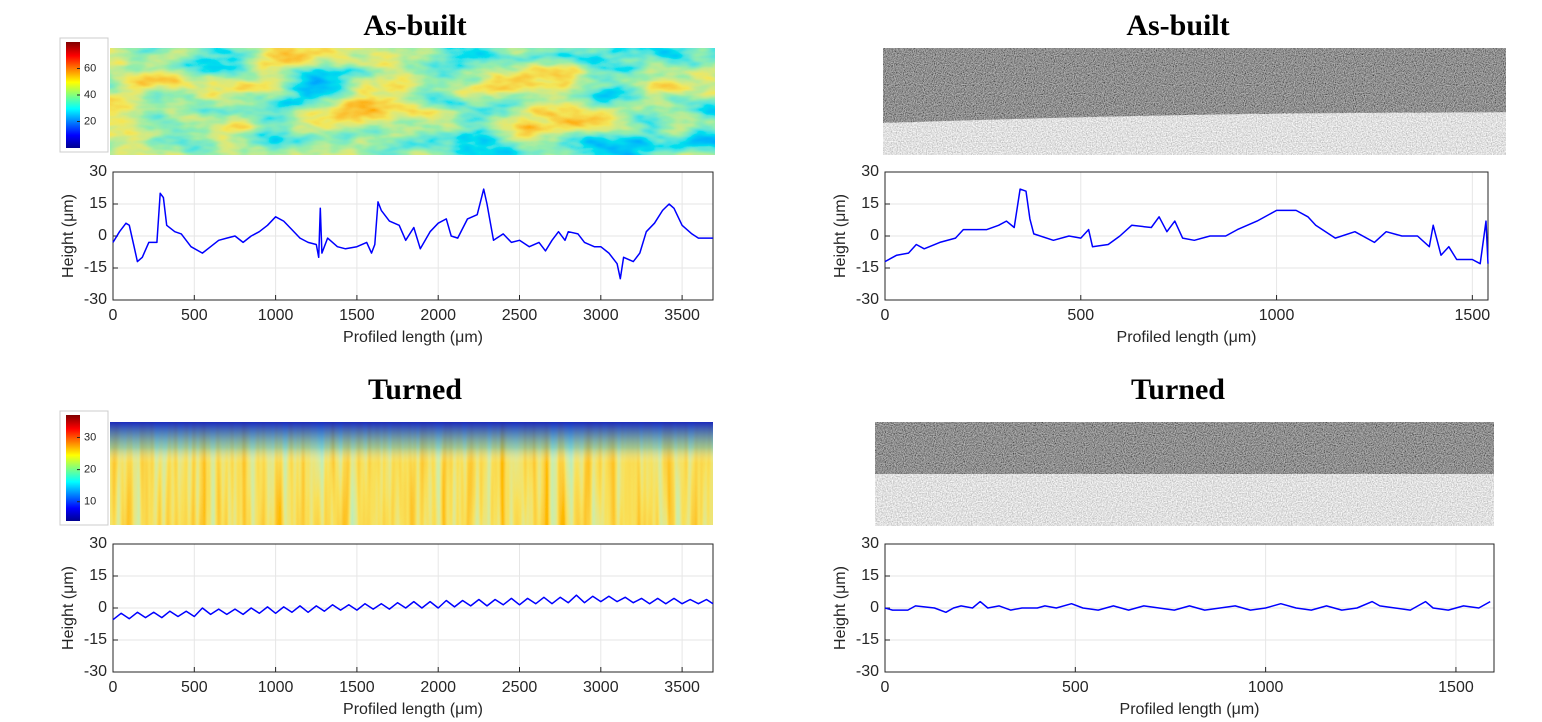 The image size is (1542, 722). Describe the element at coordinates (411, 473) in the screenshot. I see `height-map-shade` at that location.